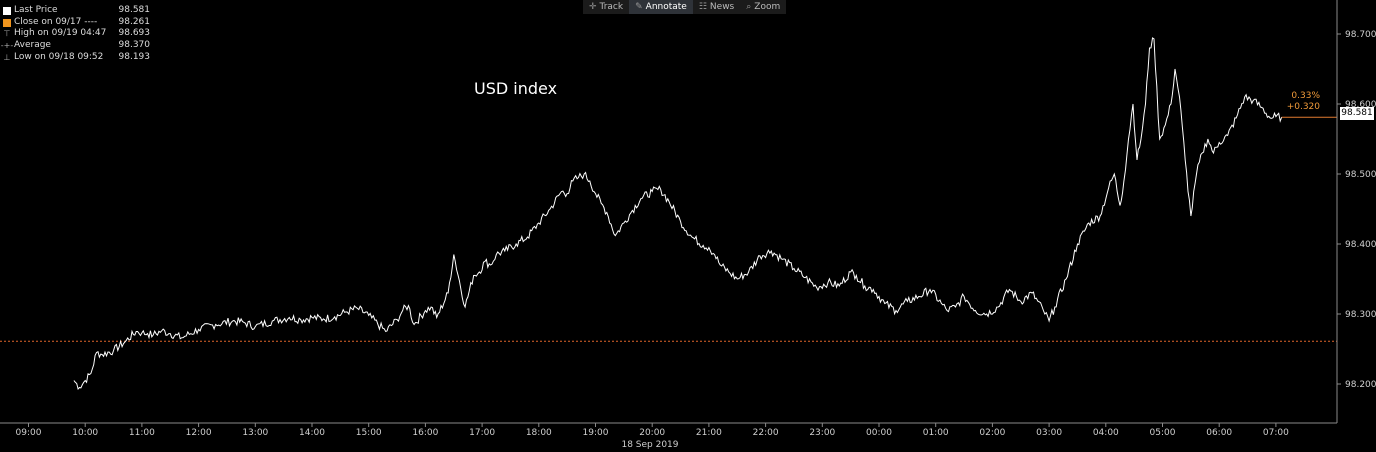  I want to click on annotate-button: ✎ Annotate, so click(661, 7).